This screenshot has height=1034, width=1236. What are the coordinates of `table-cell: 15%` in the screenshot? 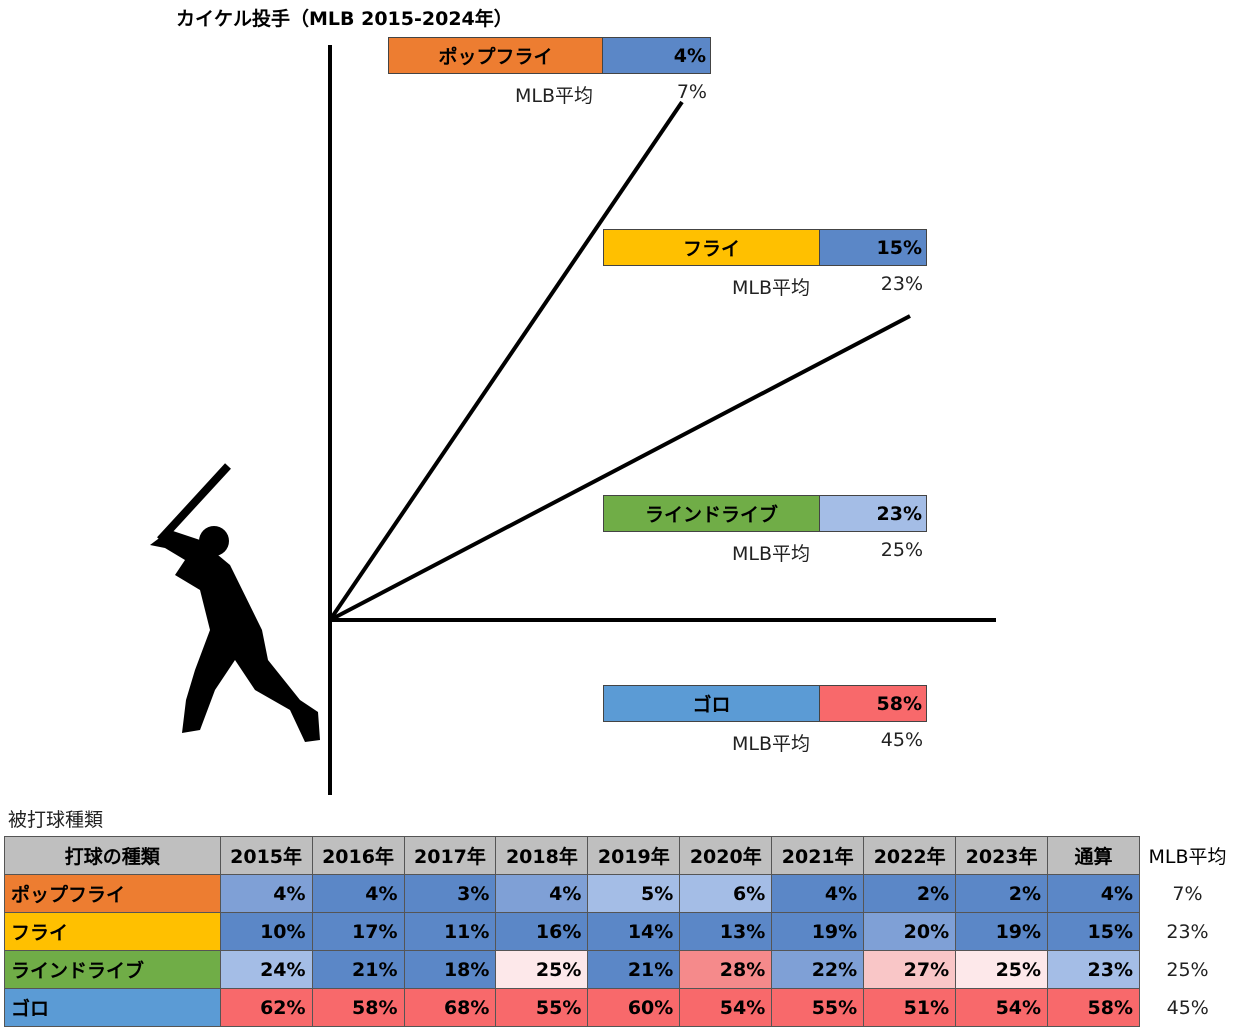 It's located at (1093, 931).